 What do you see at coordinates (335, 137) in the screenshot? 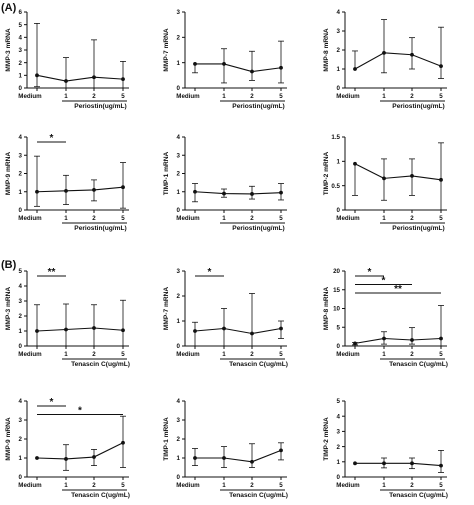
I see `y-tick-label: 1.5` at bounding box center [335, 137].